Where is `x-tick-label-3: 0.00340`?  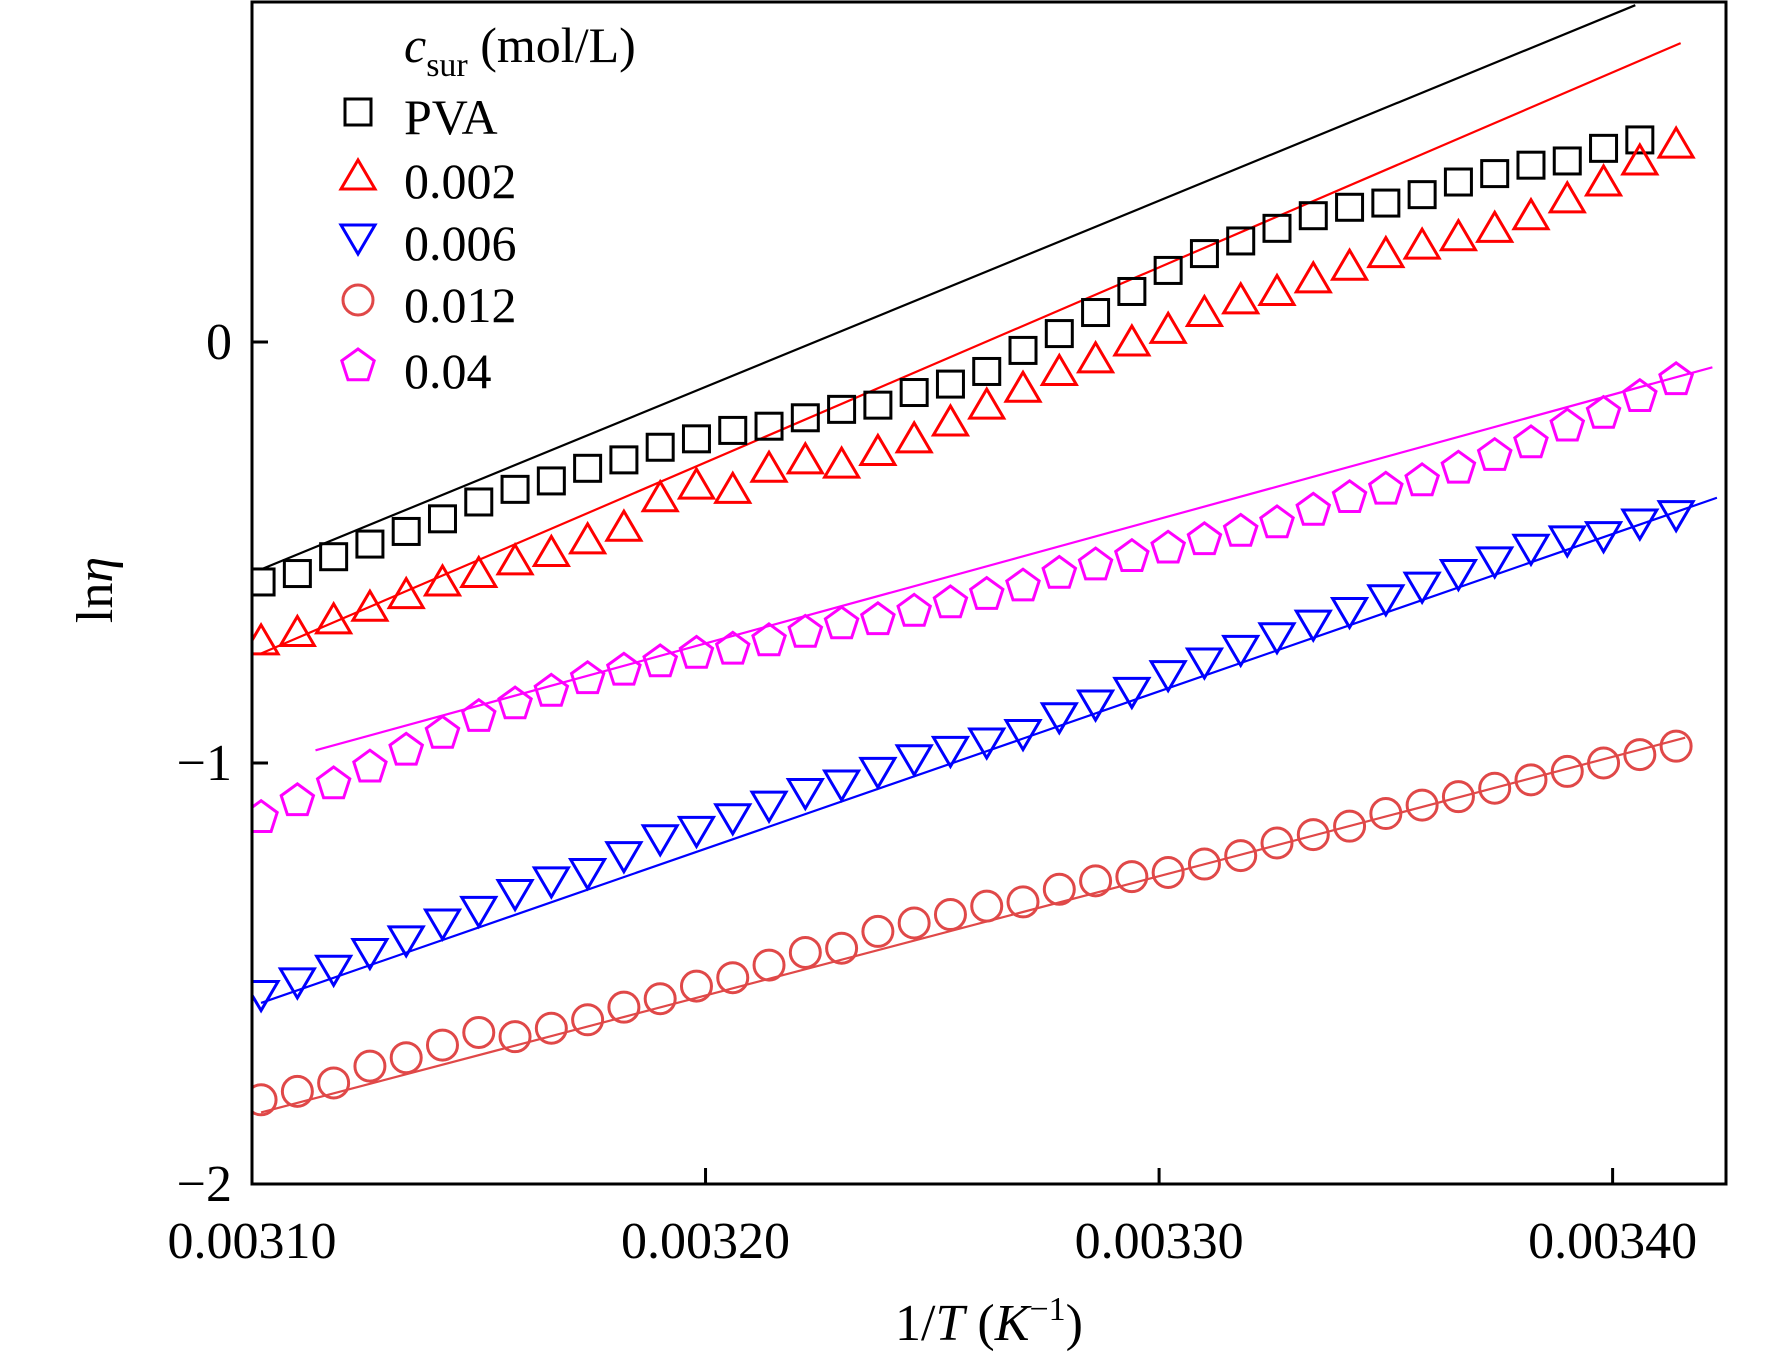 x-tick-label-3: 0.00340 is located at coordinates (1612, 1241).